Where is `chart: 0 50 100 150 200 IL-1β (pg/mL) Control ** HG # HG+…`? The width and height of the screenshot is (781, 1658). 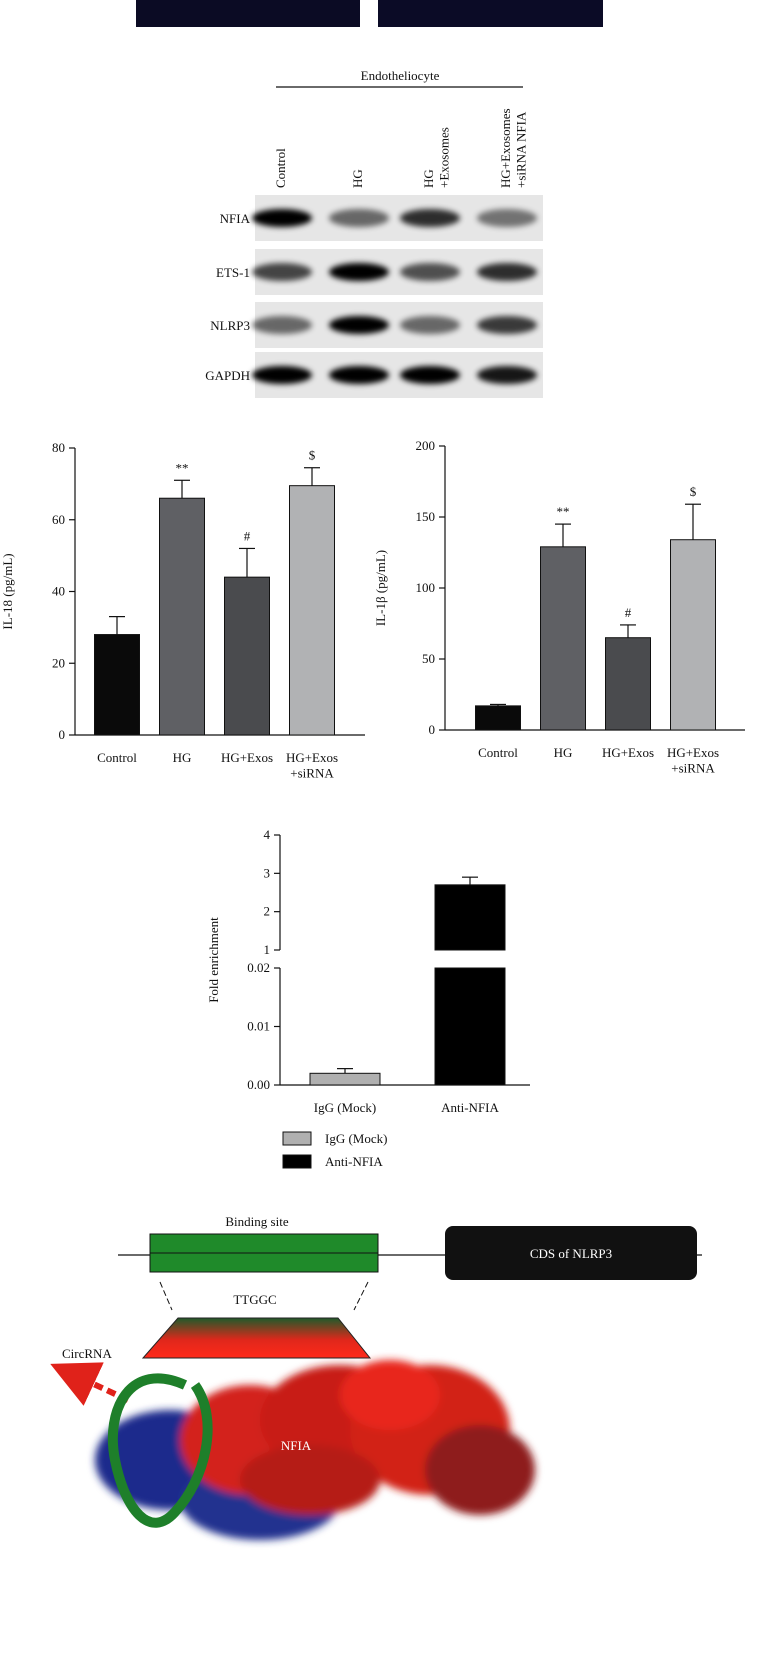
chart: 0 50 100 150 200 IL-1β (pg/mL) Control ** HG # HG+… is located at coordinates (559, 607).